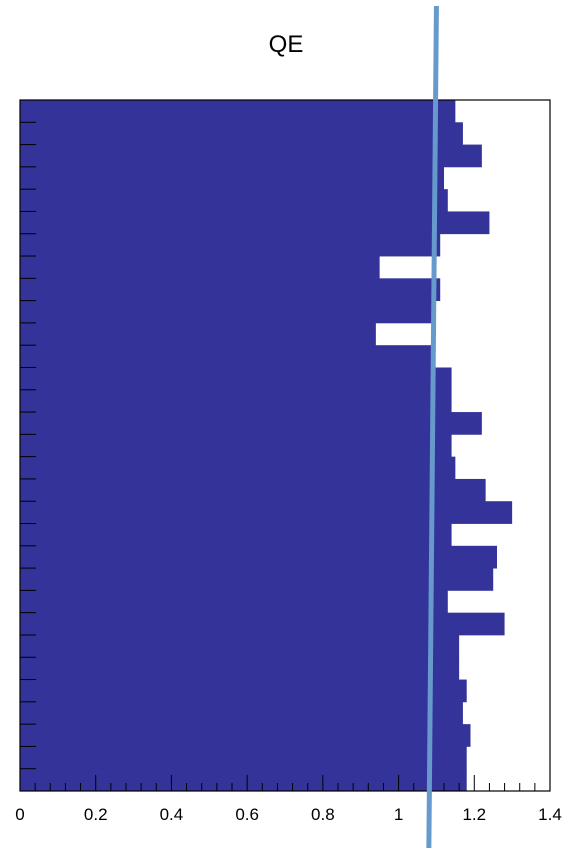 Image resolution: width=569 pixels, height=851 pixels. I want to click on y-ticks, so click(28, 445).